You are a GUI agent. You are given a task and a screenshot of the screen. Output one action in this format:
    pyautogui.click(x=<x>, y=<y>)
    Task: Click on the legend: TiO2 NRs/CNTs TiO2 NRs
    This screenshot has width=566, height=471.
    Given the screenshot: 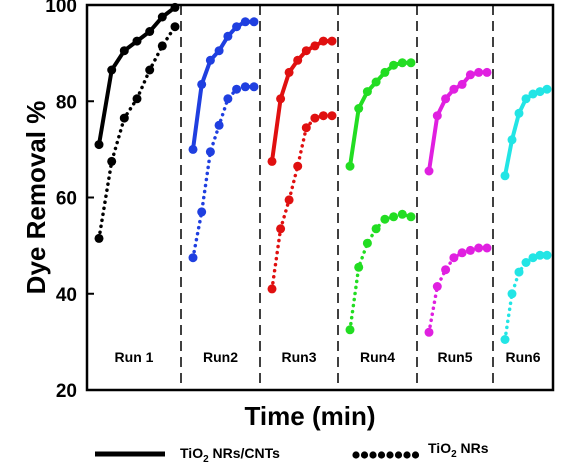 What is the action you would take?
    pyautogui.click(x=292, y=452)
    